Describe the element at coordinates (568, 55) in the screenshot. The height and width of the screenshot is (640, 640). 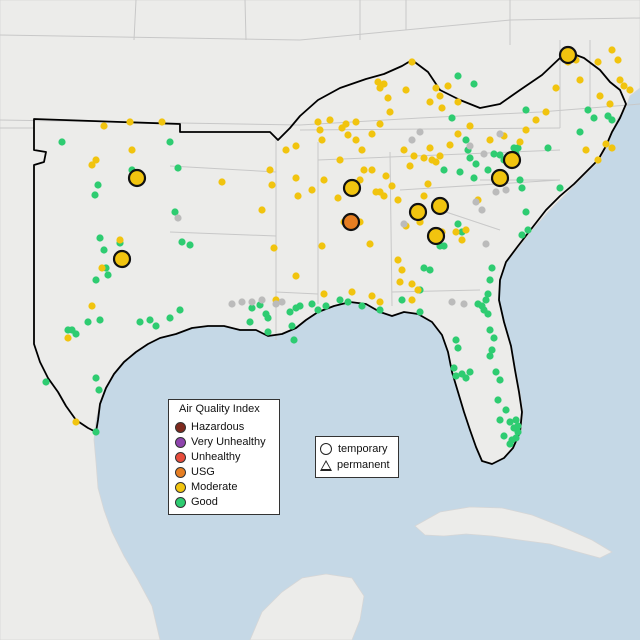
I see `temporary-site-maryland` at that location.